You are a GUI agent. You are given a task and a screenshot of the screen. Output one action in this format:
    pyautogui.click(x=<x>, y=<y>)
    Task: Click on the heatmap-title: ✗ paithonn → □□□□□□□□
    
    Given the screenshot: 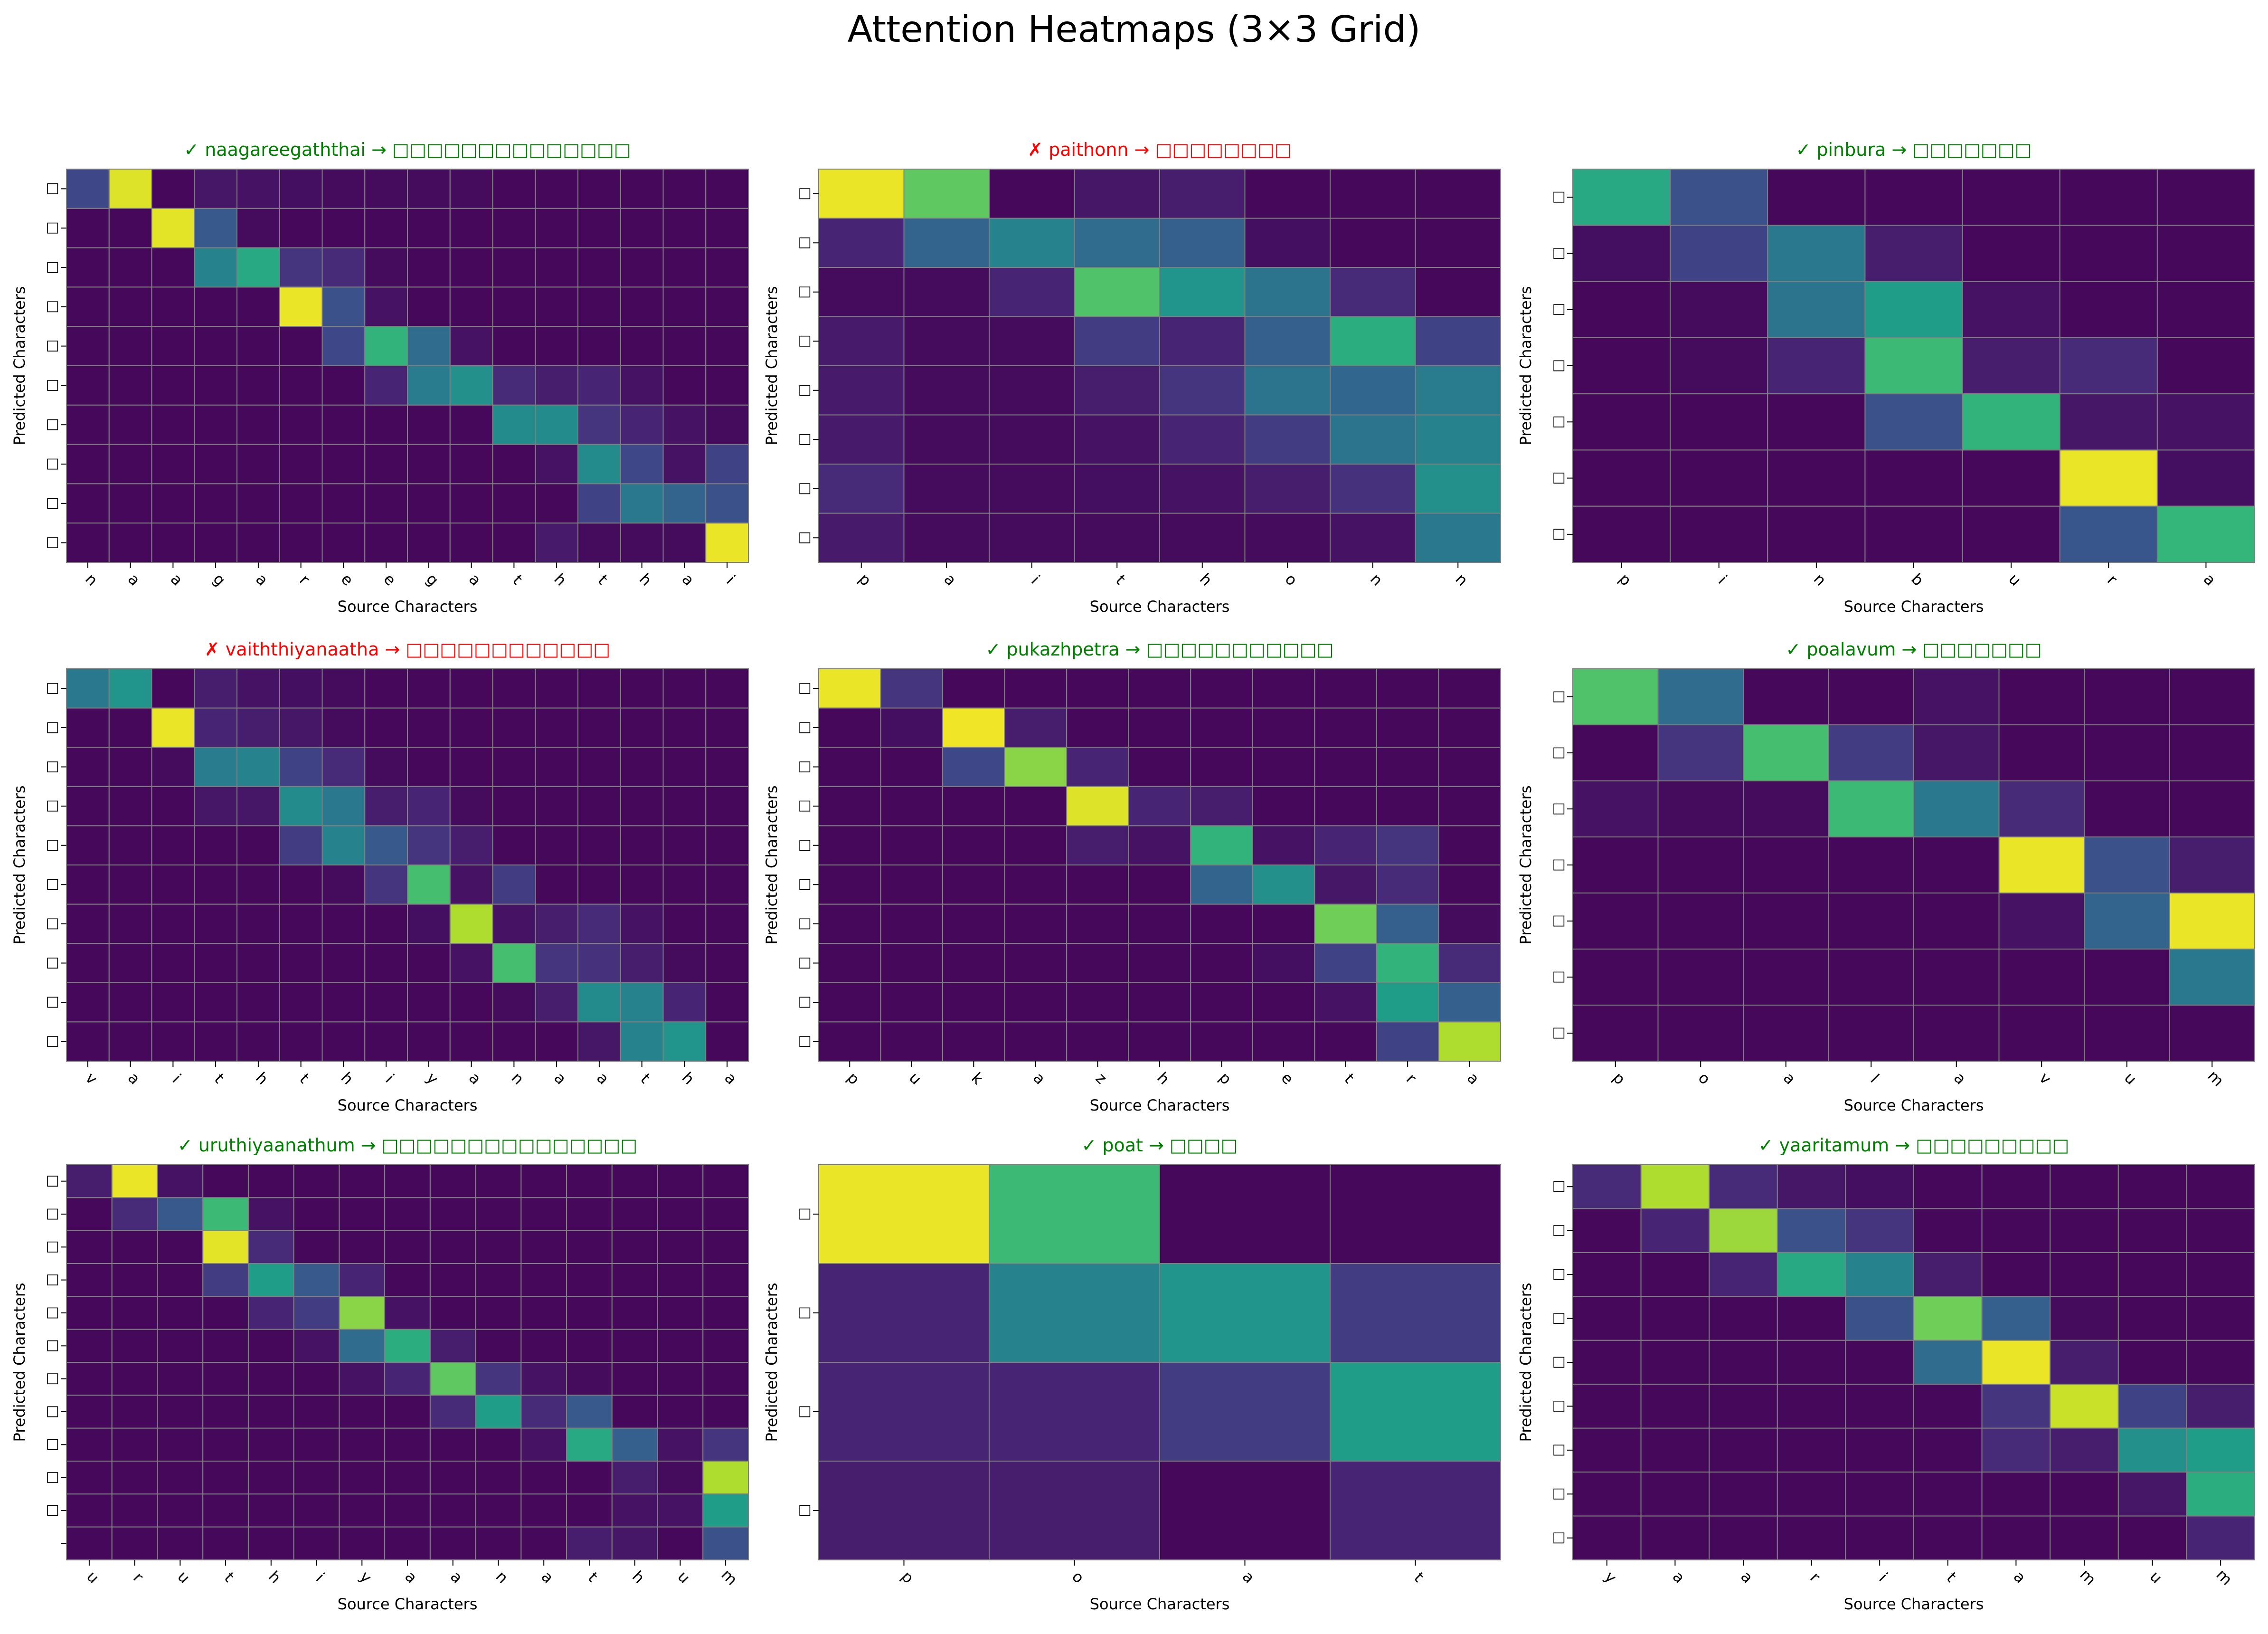 What is the action you would take?
    pyautogui.click(x=1160, y=149)
    